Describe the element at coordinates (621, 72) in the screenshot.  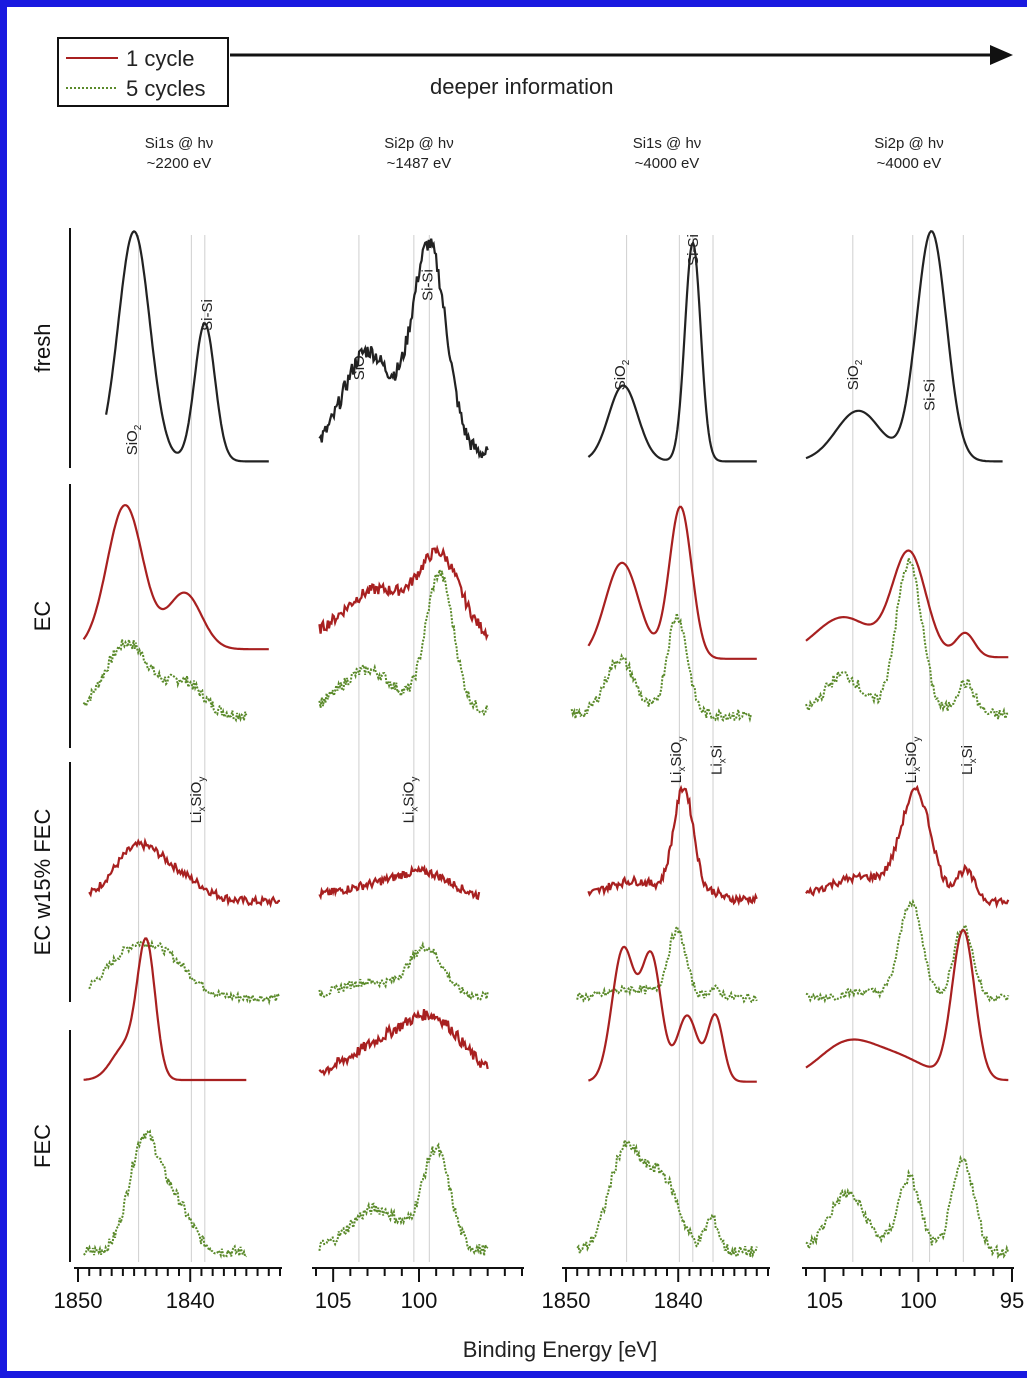
I see `depth-arrow: deeper information` at that location.